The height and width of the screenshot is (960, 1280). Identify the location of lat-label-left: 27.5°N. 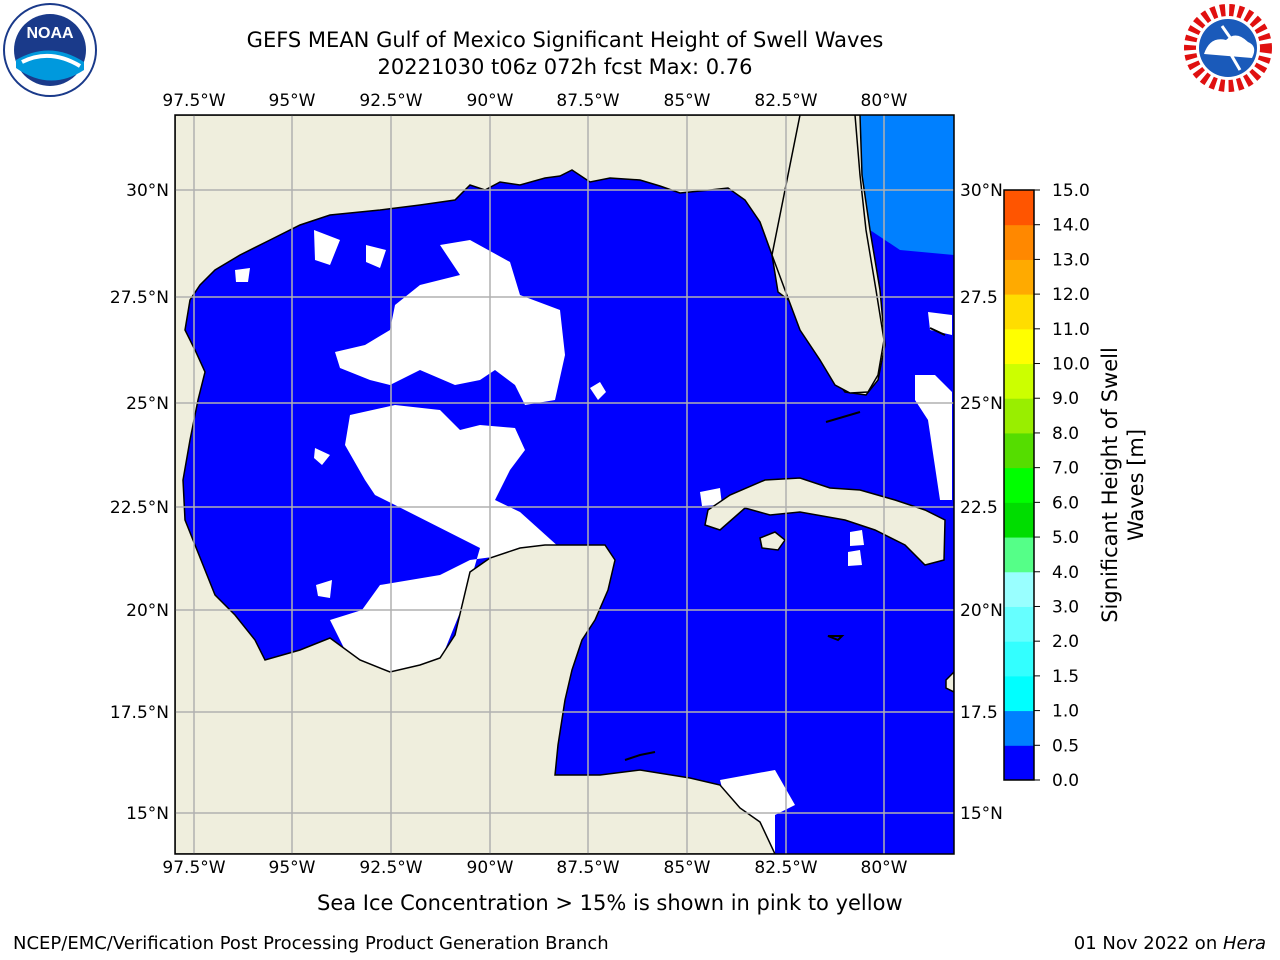
(139, 298).